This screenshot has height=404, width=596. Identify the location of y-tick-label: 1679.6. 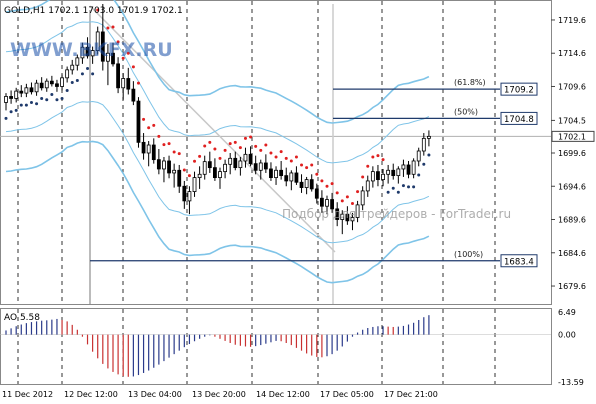
(572, 286).